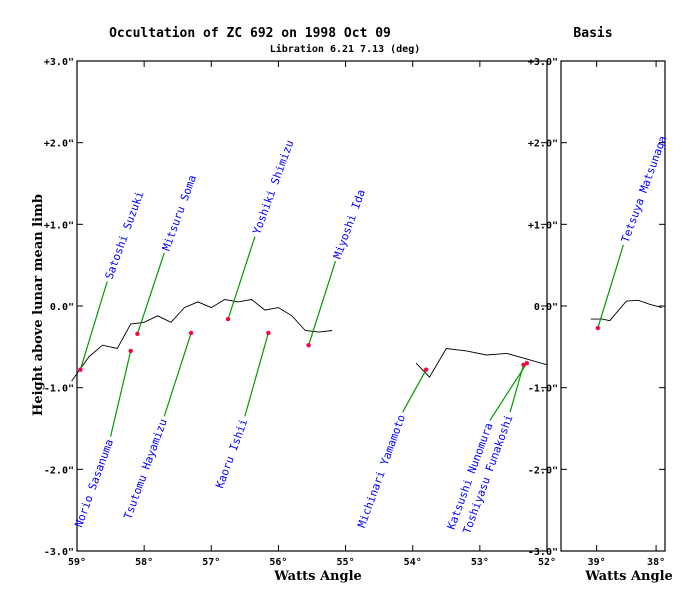 This screenshot has height=612, width=694. Describe the element at coordinates (278, 562) in the screenshot. I see `main-x-tick-label: 56°` at that location.